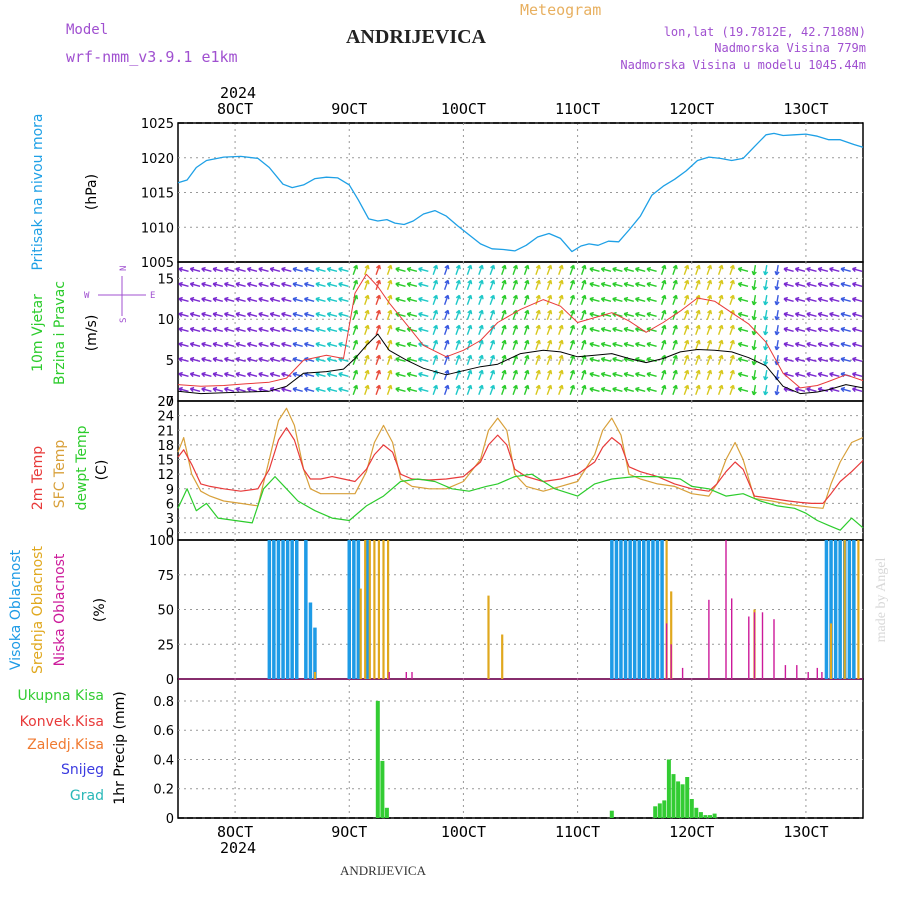  Describe the element at coordinates (38, 191) in the screenshot. I see `pressure-ylabel: Pritisak na nivou mora` at that location.